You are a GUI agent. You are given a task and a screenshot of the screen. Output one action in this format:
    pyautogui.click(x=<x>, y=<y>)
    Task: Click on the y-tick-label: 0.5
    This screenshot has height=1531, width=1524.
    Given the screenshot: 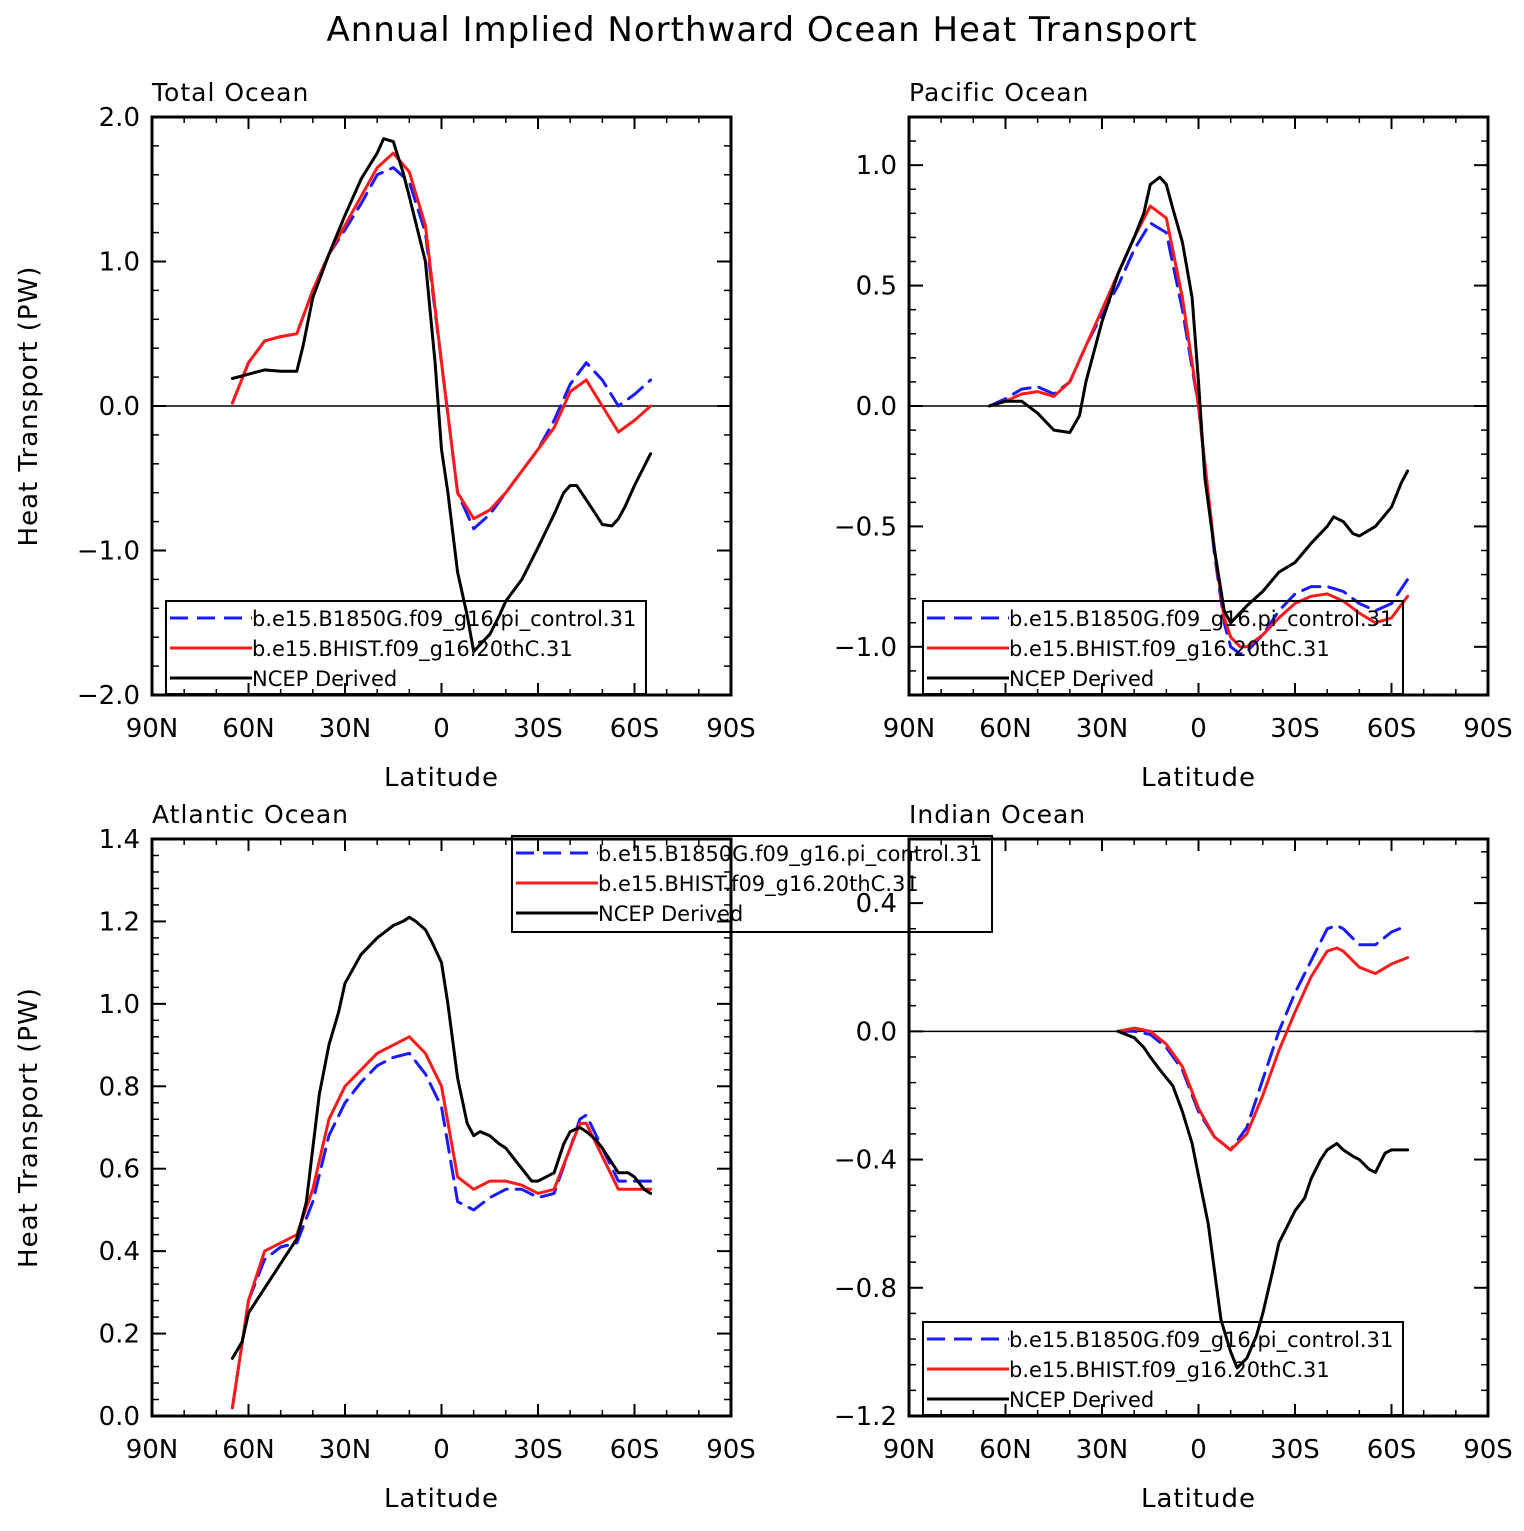 What is the action you would take?
    pyautogui.click(x=876, y=287)
    